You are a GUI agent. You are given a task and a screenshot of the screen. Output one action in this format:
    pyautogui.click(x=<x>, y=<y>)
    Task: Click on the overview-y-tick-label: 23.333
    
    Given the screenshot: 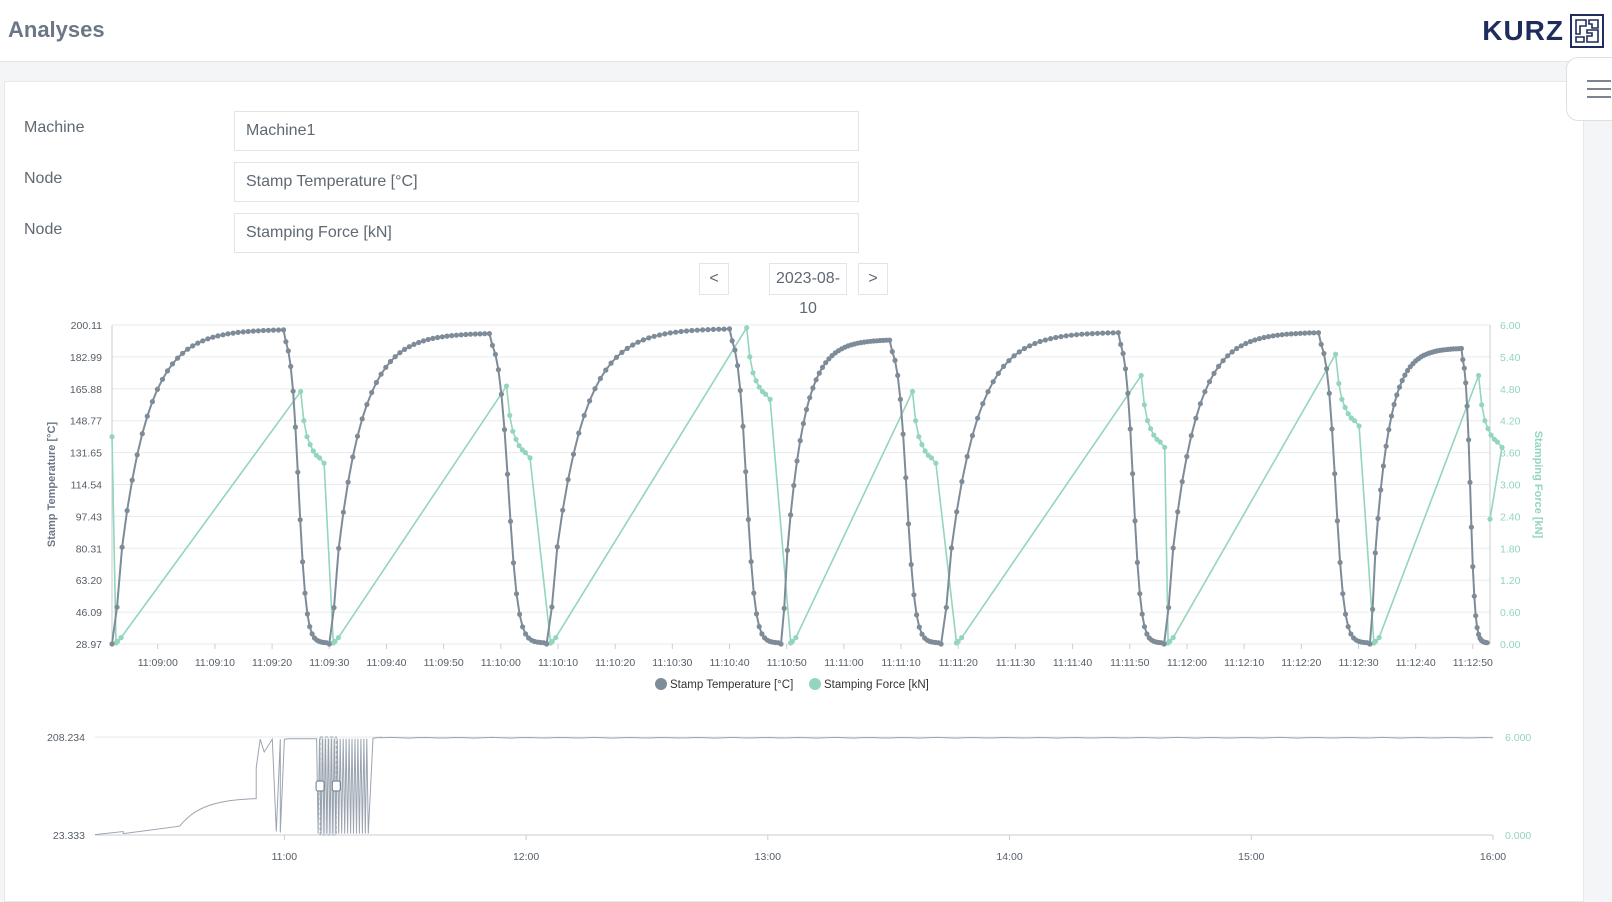 What is the action you would take?
    pyautogui.click(x=69, y=836)
    